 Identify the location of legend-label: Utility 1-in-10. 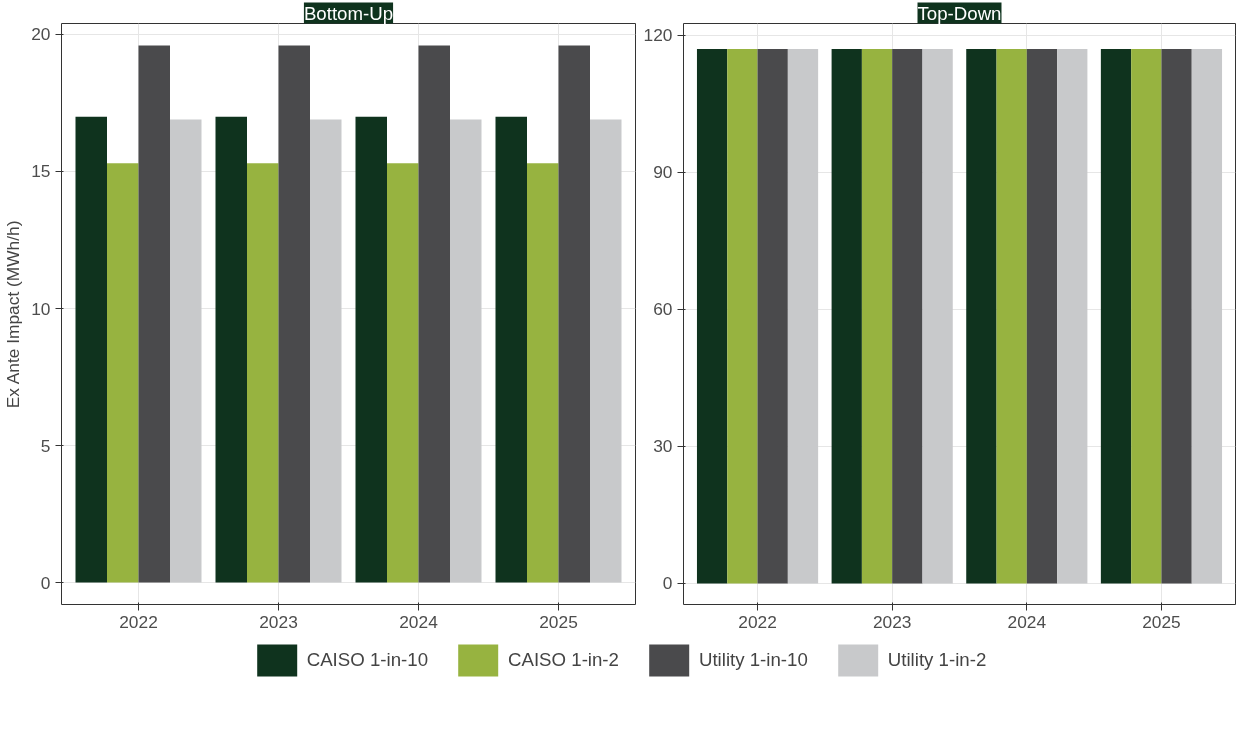
(753, 660).